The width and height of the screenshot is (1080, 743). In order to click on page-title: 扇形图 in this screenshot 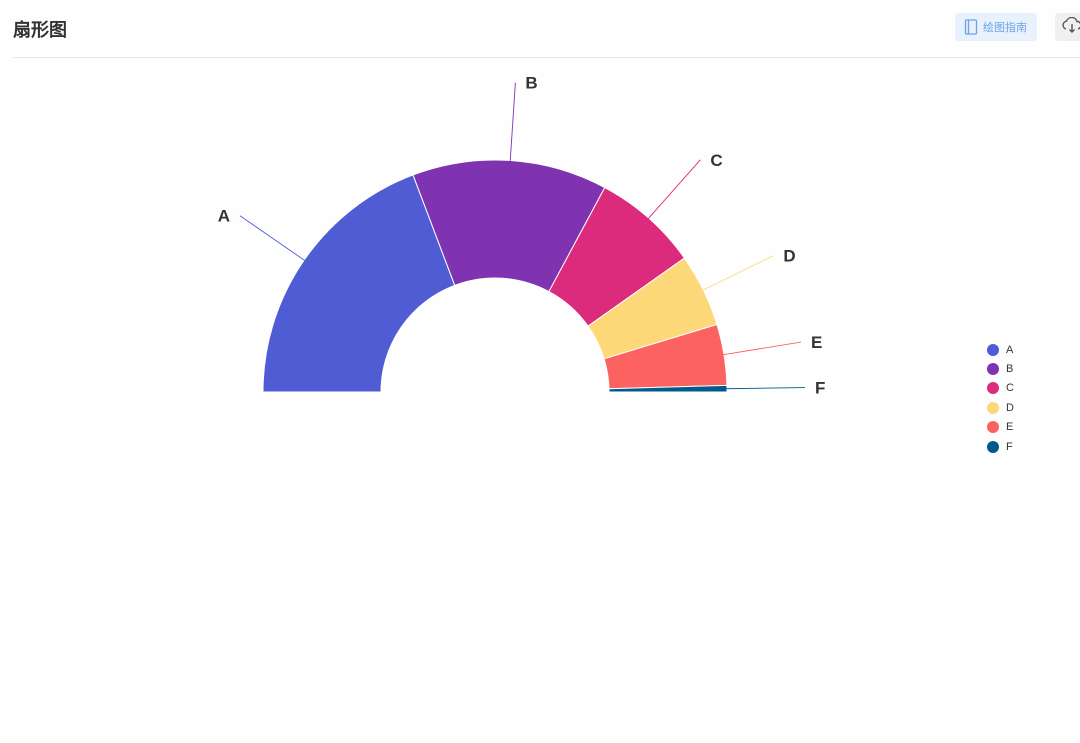, I will do `click(40, 30)`.